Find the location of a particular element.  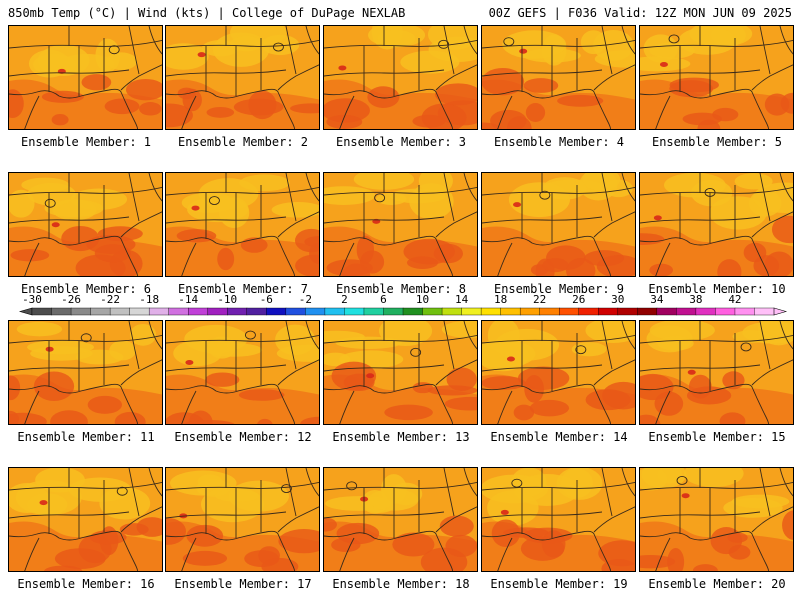

member-label: Ensemble Member: 3 is located at coordinates (401, 142).